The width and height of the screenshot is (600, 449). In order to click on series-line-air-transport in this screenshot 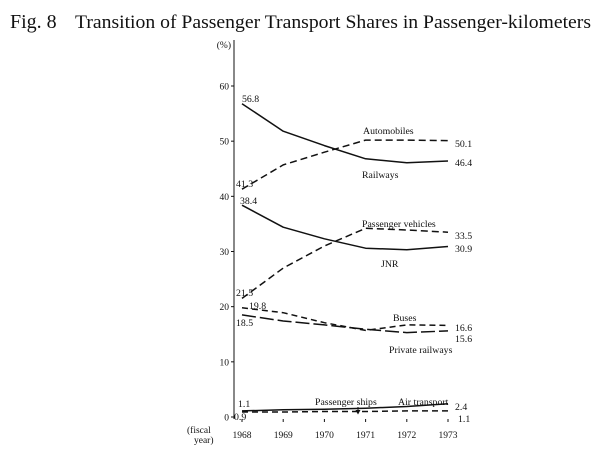, I will do `click(345, 407)`.